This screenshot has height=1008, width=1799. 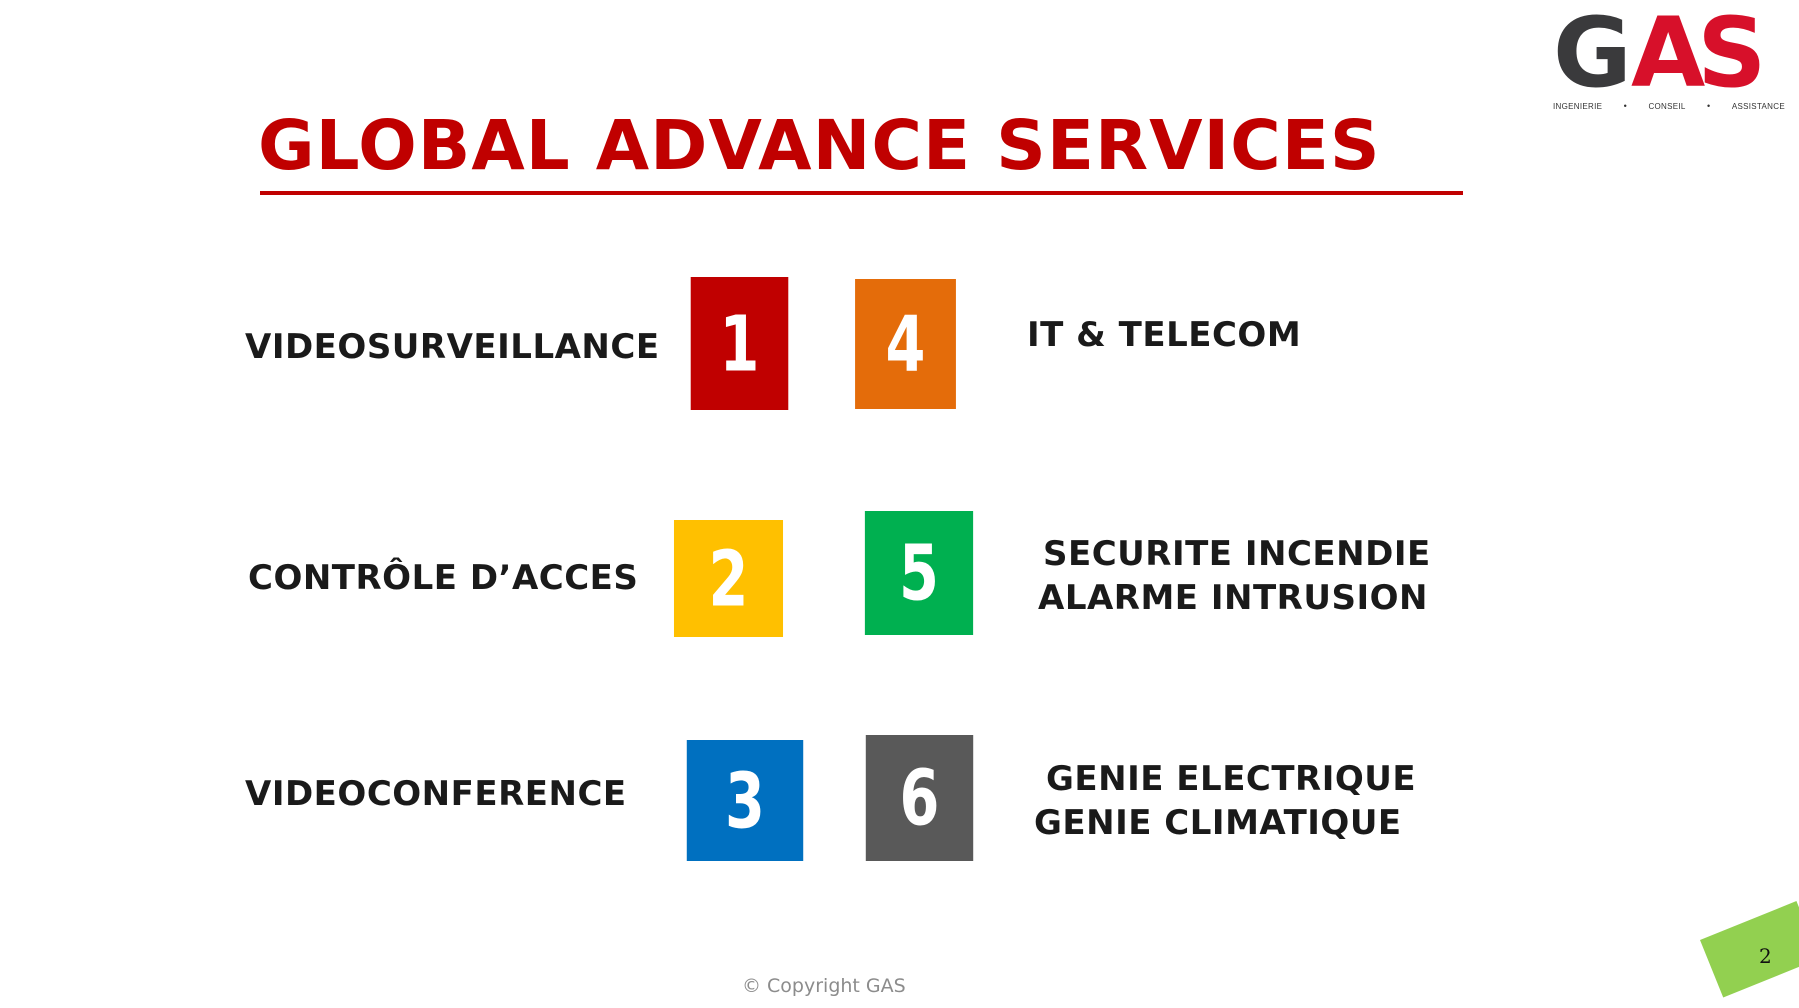 What do you see at coordinates (1765, 956) in the screenshot?
I see `page-number: 2` at bounding box center [1765, 956].